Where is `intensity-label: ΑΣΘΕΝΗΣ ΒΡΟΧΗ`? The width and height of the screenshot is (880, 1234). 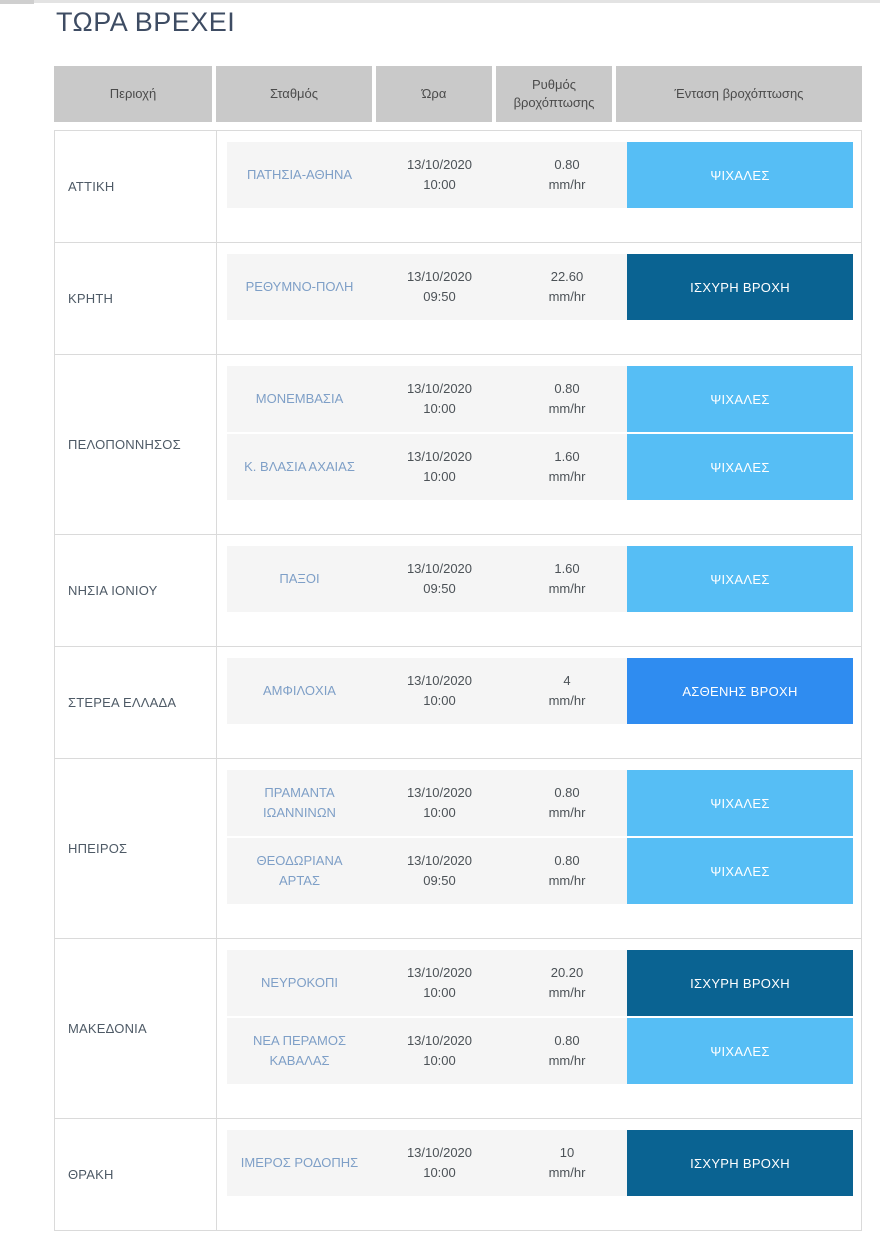 intensity-label: ΑΣΘΕΝΗΣ ΒΡΟΧΗ is located at coordinates (740, 691).